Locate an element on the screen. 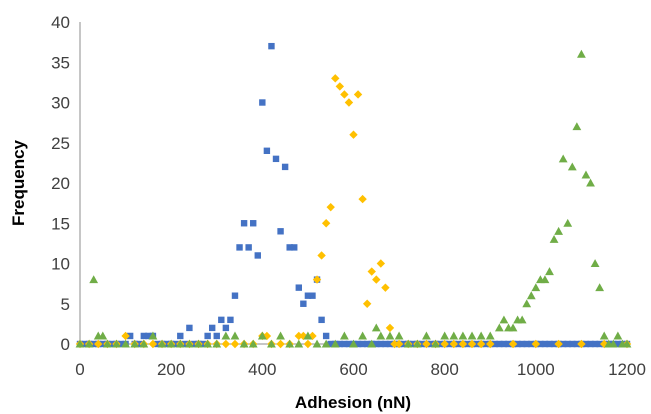 The image size is (651, 414). y-tick-label: 5 is located at coordinates (65, 304).